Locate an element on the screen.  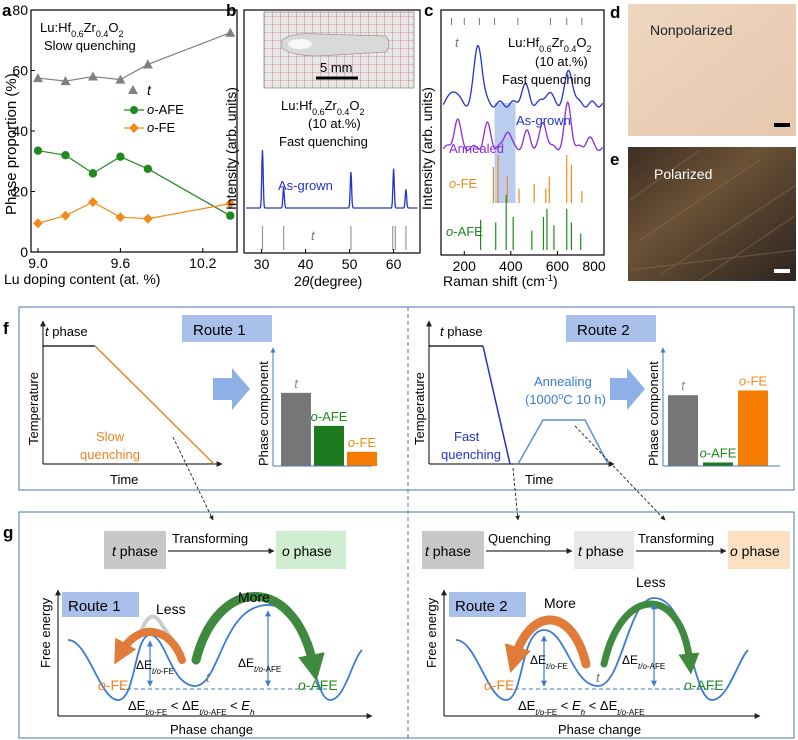
panel-b-label-line1: Lu:Hf0.6Zr0.4O2 is located at coordinates (323, 107).